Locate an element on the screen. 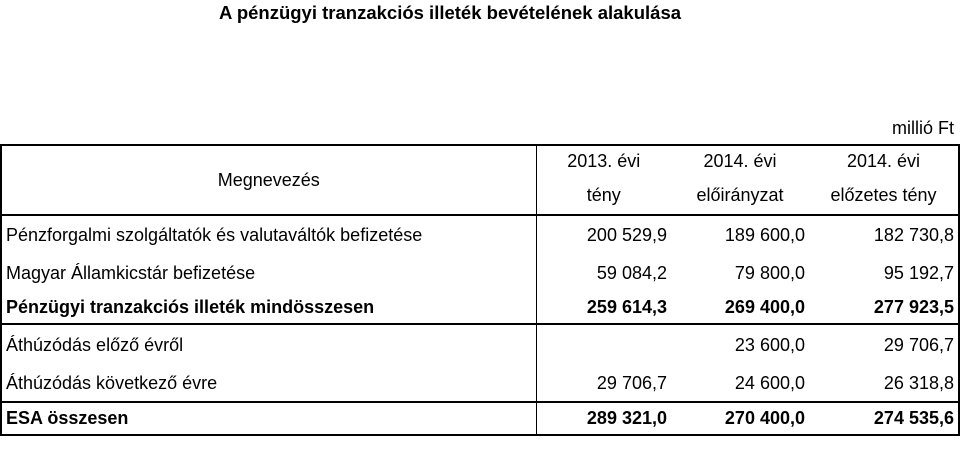  row-value: 182 730,8 is located at coordinates (884, 234).